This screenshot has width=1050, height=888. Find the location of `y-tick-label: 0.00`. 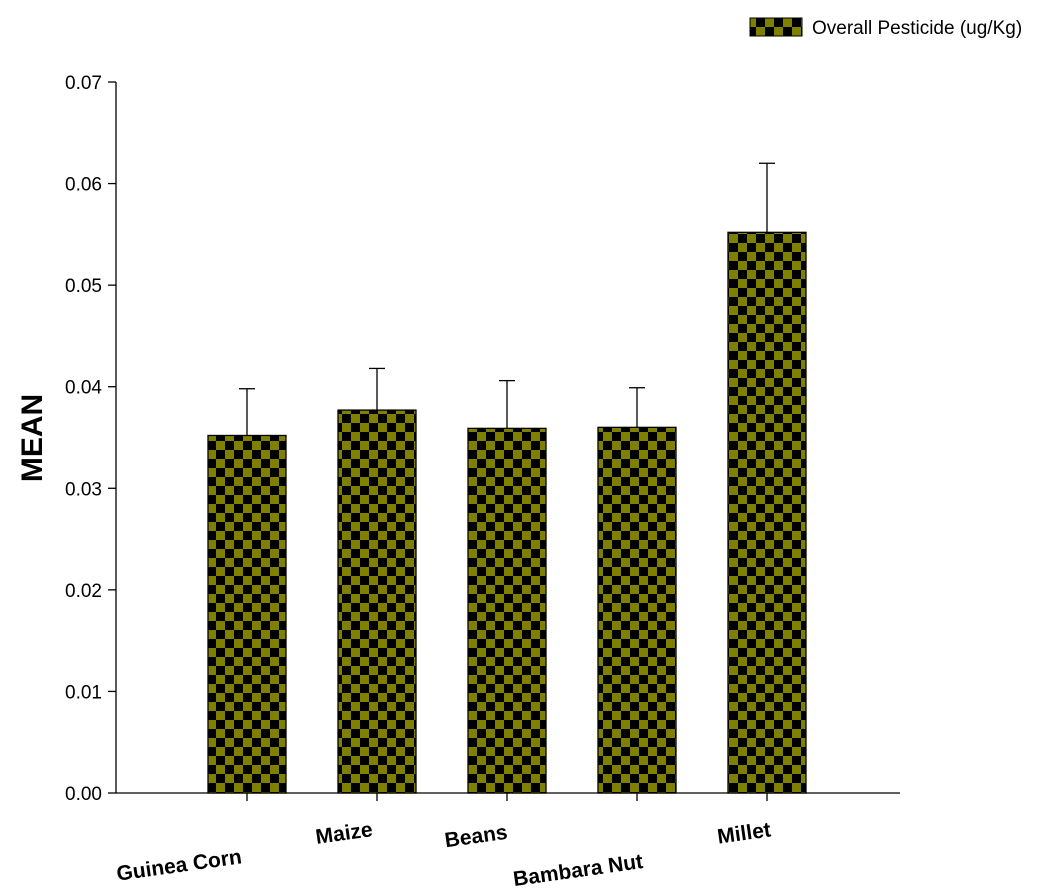

y-tick-label: 0.00 is located at coordinates (83, 794).